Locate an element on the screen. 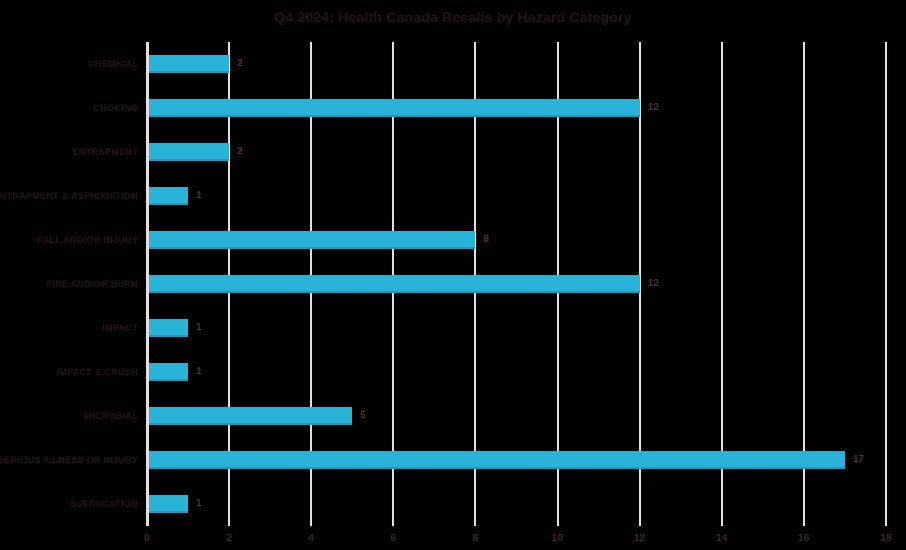  category-label: IMPACT is located at coordinates (120, 328).